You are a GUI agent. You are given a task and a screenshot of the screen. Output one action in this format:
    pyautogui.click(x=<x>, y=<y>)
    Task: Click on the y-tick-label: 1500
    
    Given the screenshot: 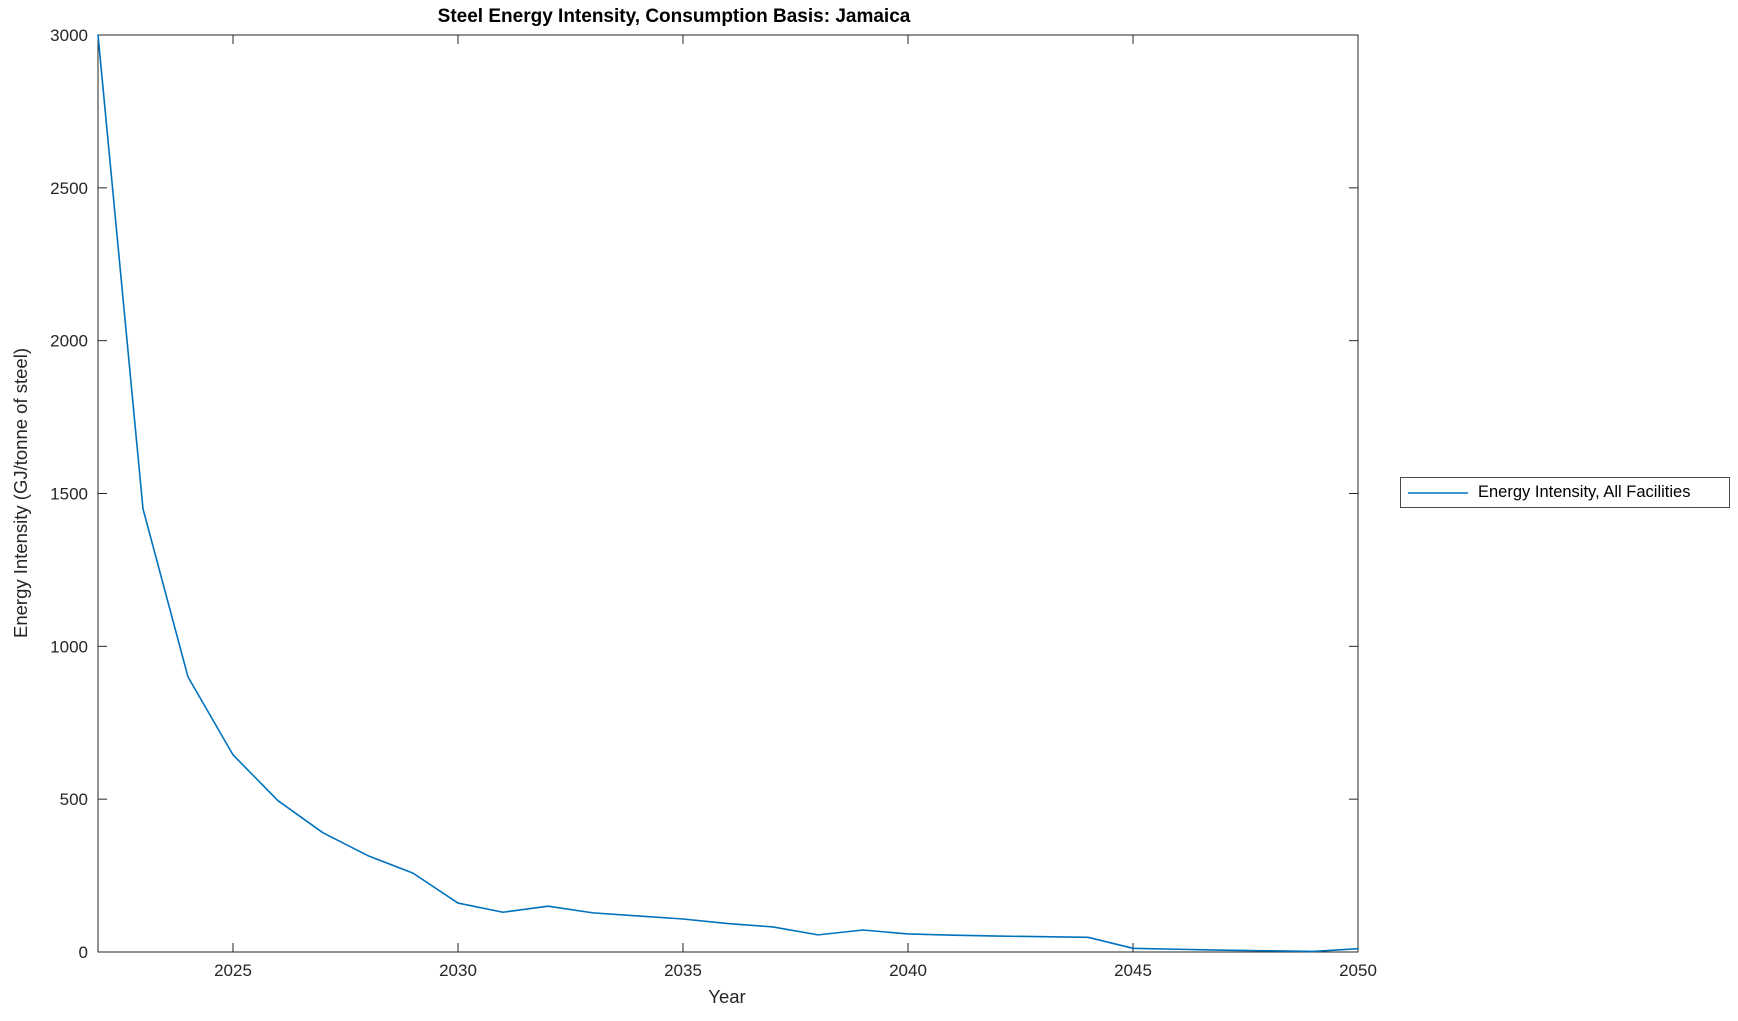 What is the action you would take?
    pyautogui.click(x=69, y=494)
    